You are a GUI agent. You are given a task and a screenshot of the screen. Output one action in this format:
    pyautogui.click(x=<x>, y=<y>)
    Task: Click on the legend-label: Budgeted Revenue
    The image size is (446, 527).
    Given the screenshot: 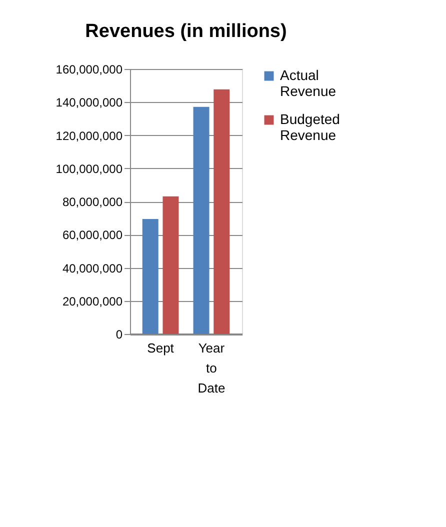 What is the action you would take?
    pyautogui.click(x=310, y=127)
    